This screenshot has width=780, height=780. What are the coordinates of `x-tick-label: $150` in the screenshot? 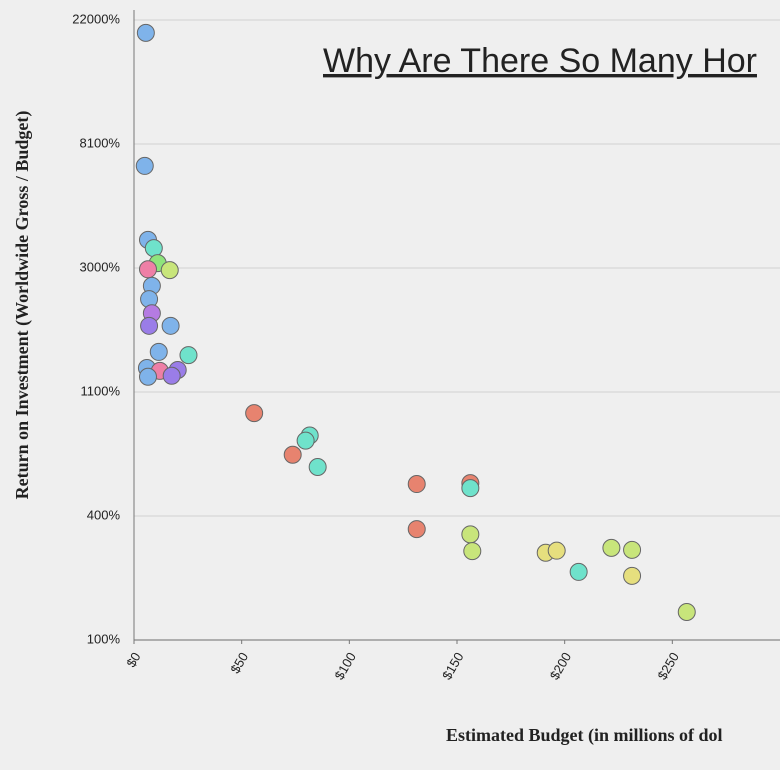 It's located at (452, 666).